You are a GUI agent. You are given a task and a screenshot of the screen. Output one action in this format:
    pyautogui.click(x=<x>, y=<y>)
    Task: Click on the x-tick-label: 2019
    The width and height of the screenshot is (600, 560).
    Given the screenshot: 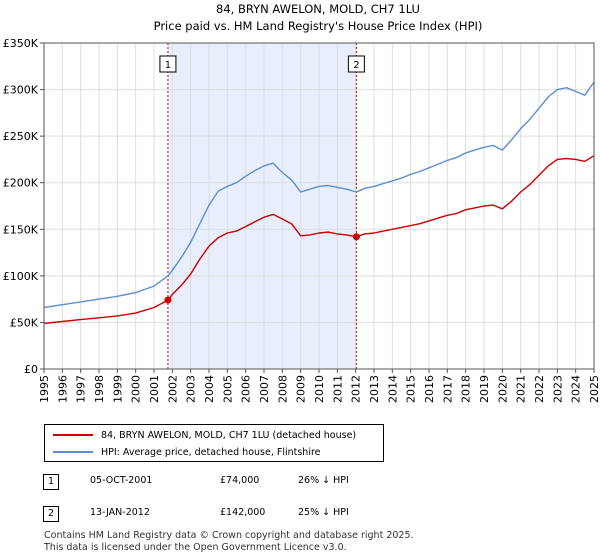 What is the action you would take?
    pyautogui.click(x=484, y=389)
    